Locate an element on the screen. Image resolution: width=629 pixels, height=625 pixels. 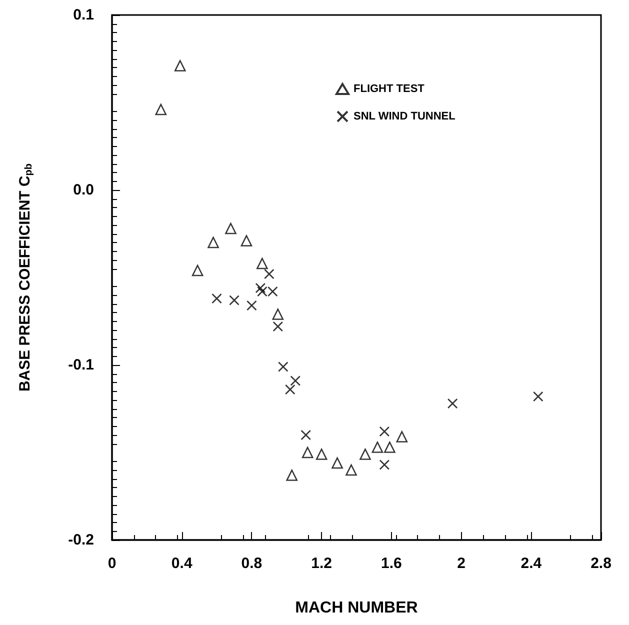
x-axis-title: MACH NUMBER is located at coordinates (356, 608).